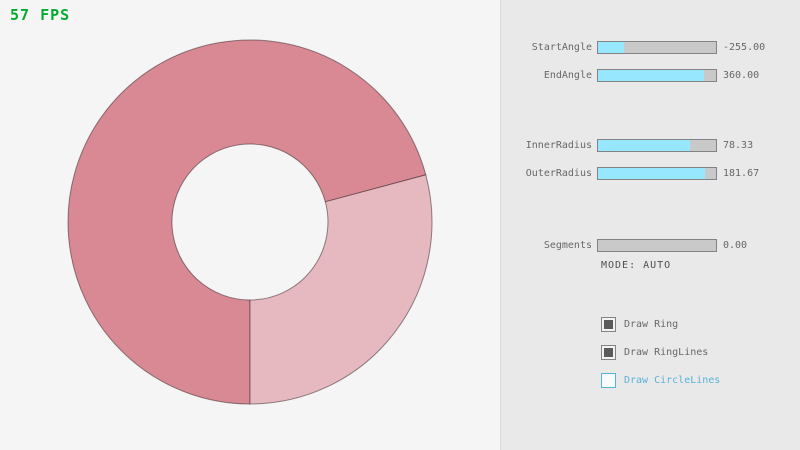 This screenshot has height=450, width=800. I want to click on inner-radius-label: InnerRadius, so click(558, 145).